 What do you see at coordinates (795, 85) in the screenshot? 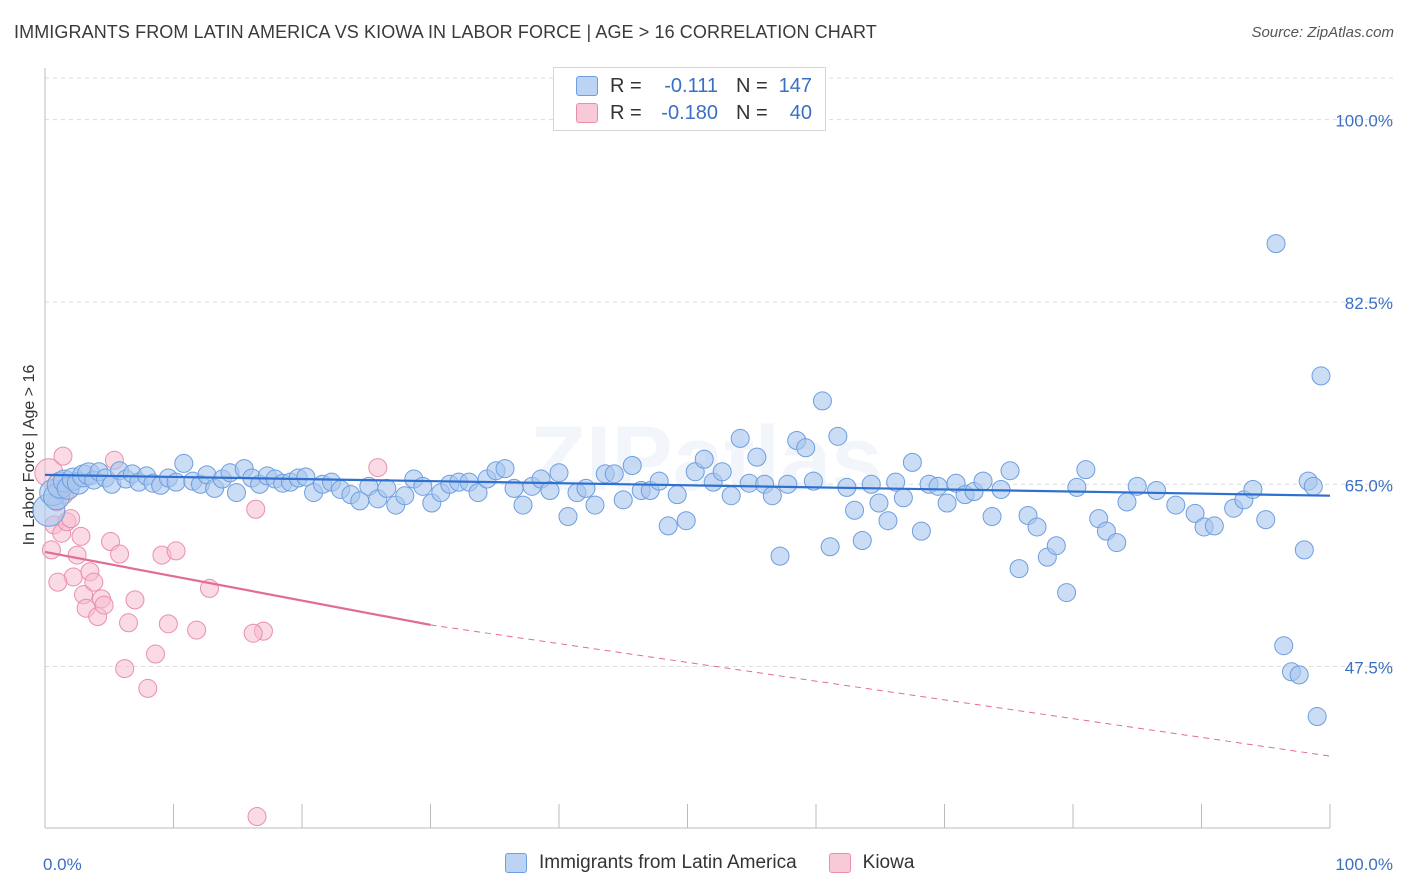
I see `legend-n-value: 147` at bounding box center [795, 85].